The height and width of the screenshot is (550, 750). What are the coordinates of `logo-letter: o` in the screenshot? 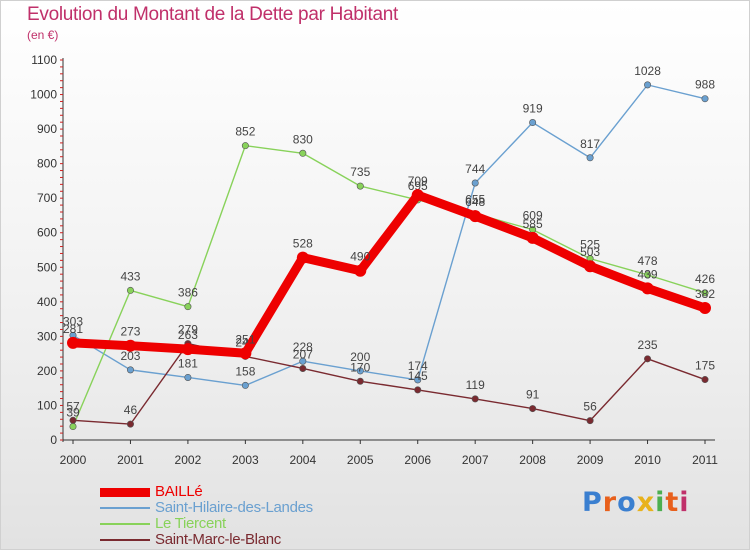 It's located at (627, 502).